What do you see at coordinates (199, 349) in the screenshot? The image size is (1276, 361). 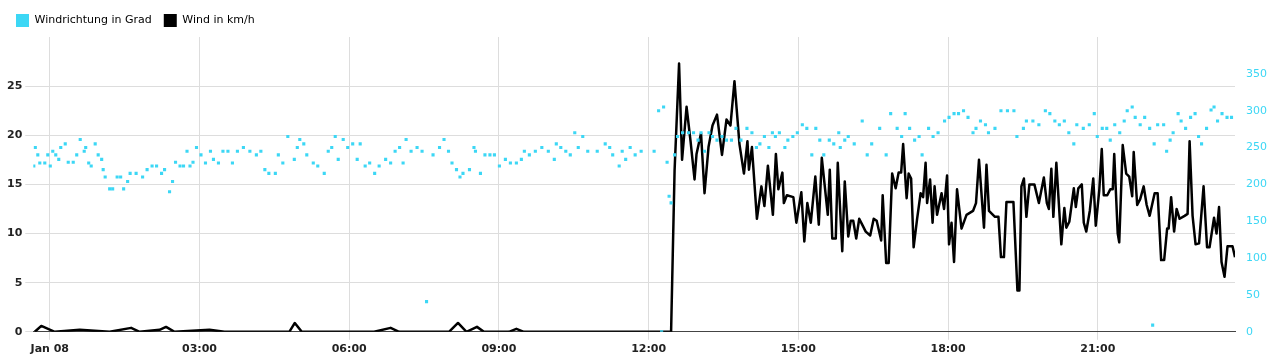 I see `x-tick-label: 03:00` at bounding box center [199, 349].